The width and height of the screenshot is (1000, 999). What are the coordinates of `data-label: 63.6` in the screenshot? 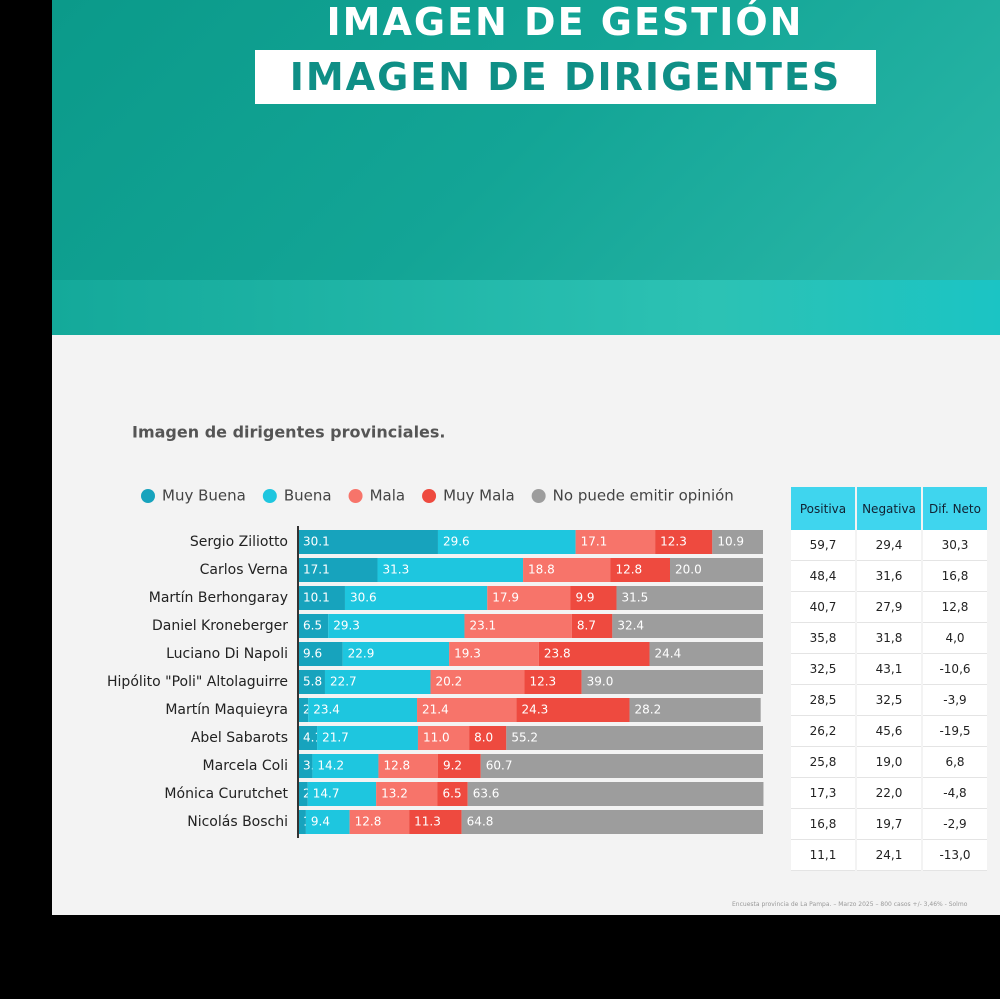 It's located at (486, 794).